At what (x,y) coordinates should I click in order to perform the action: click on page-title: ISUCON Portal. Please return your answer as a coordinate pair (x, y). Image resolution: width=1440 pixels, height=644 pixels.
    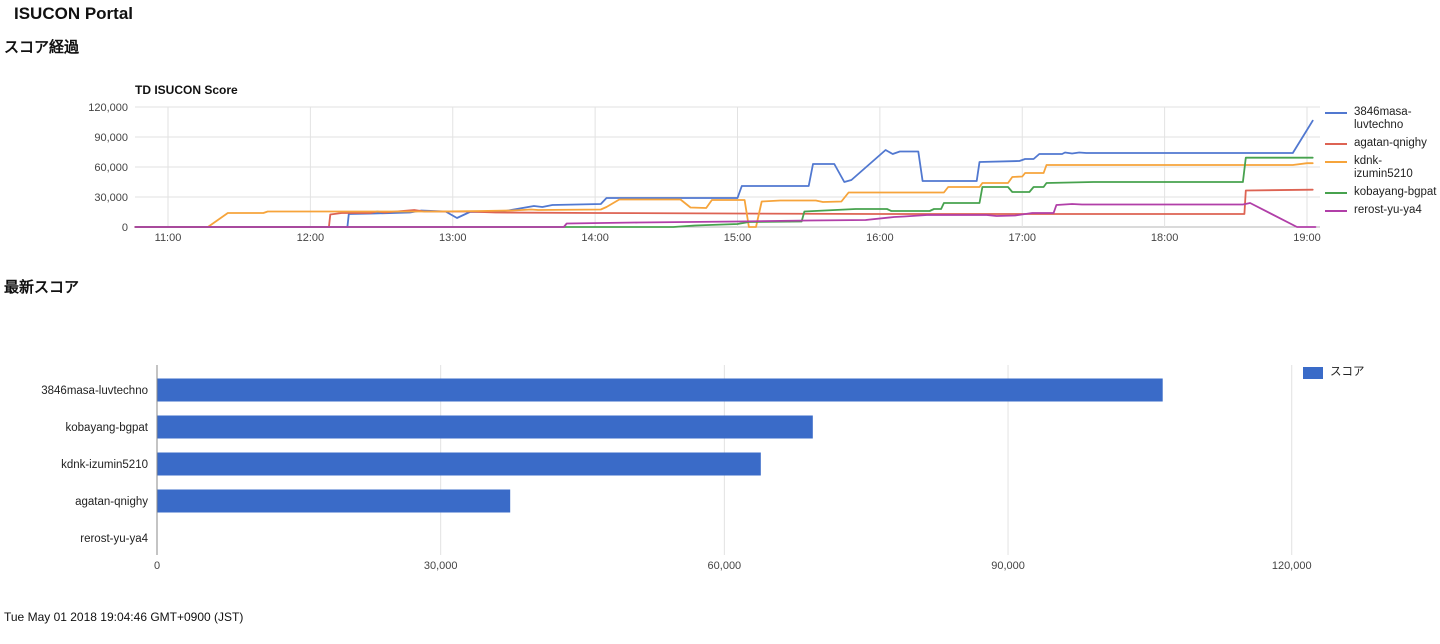
    Looking at the image, I should click on (74, 13).